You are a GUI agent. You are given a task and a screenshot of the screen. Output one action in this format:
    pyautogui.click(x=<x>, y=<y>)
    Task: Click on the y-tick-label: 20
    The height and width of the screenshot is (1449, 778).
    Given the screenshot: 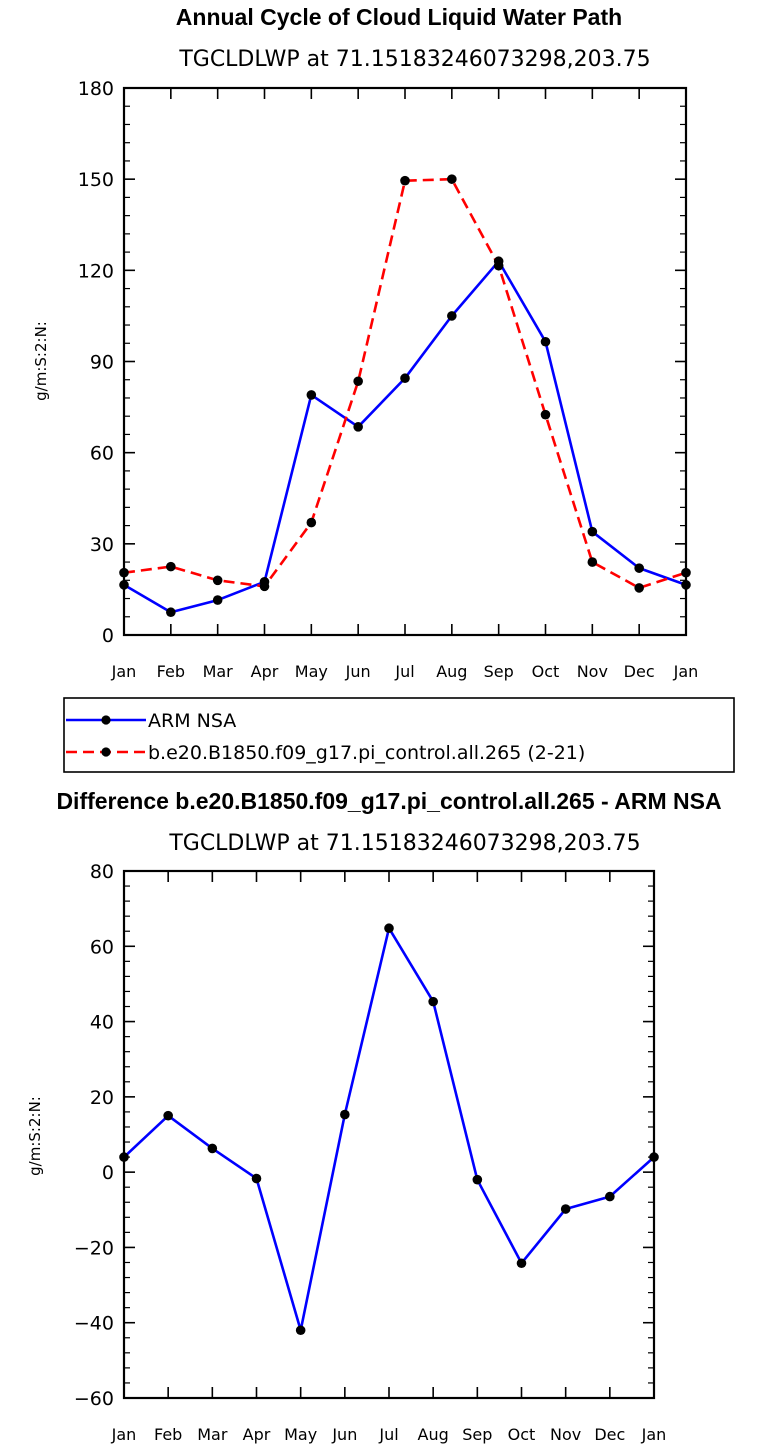 What is the action you would take?
    pyautogui.click(x=102, y=1098)
    